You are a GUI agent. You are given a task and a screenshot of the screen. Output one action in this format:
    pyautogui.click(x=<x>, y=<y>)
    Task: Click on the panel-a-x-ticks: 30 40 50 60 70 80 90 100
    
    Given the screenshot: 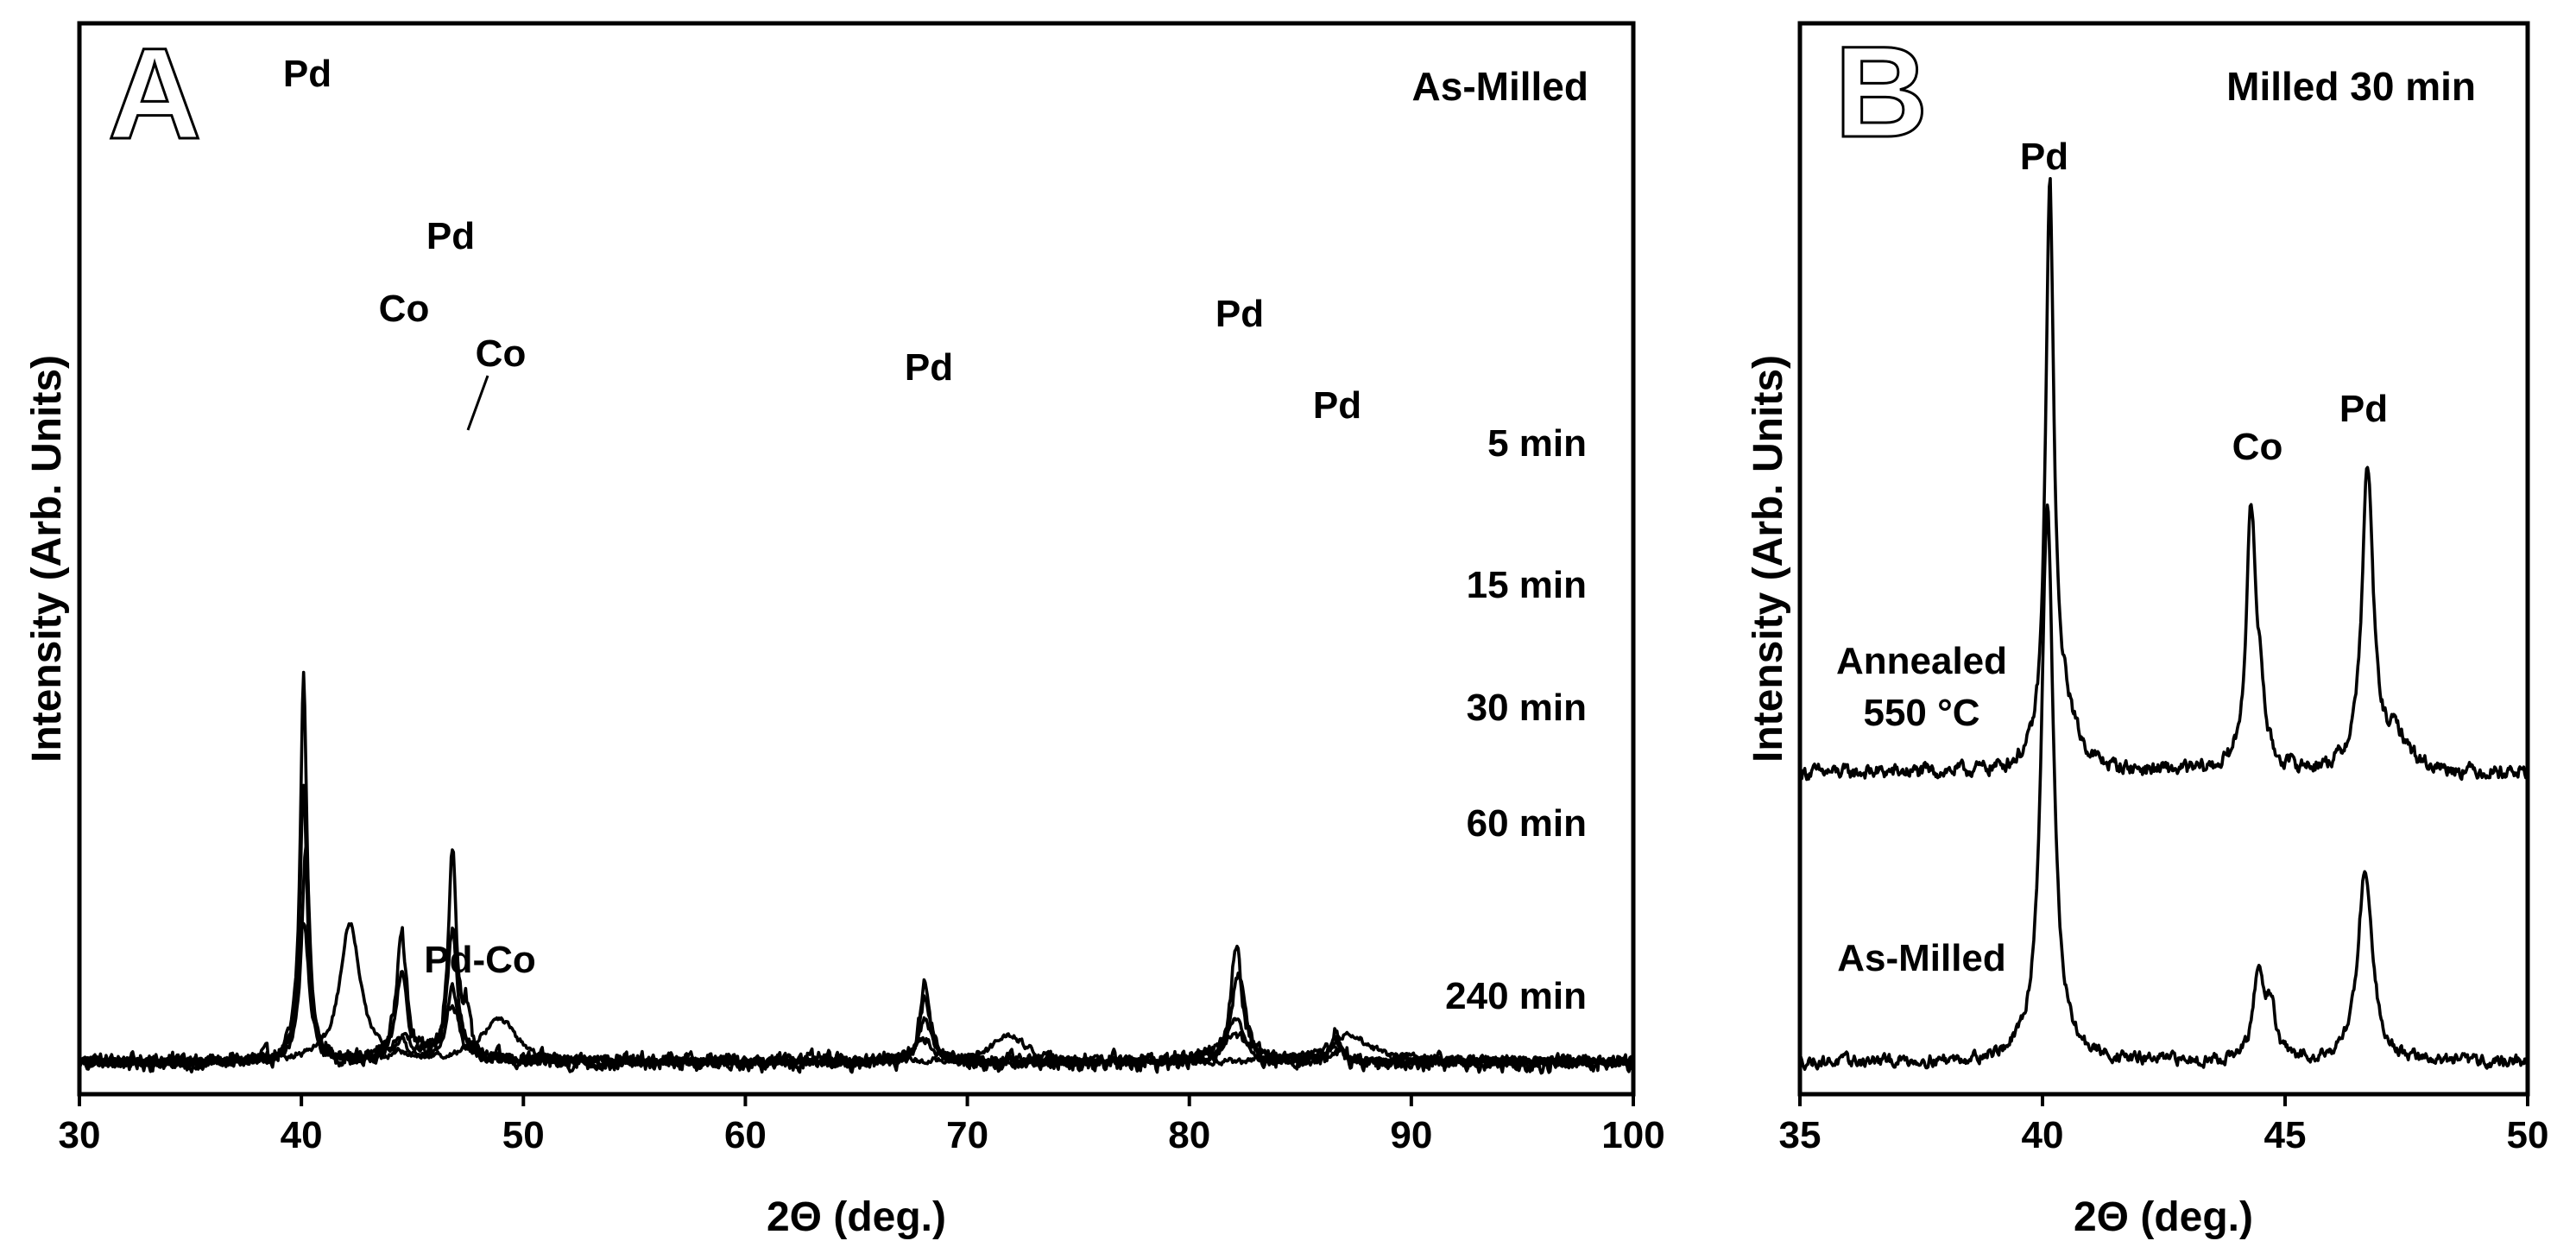 What is the action you would take?
    pyautogui.click(x=862, y=1125)
    